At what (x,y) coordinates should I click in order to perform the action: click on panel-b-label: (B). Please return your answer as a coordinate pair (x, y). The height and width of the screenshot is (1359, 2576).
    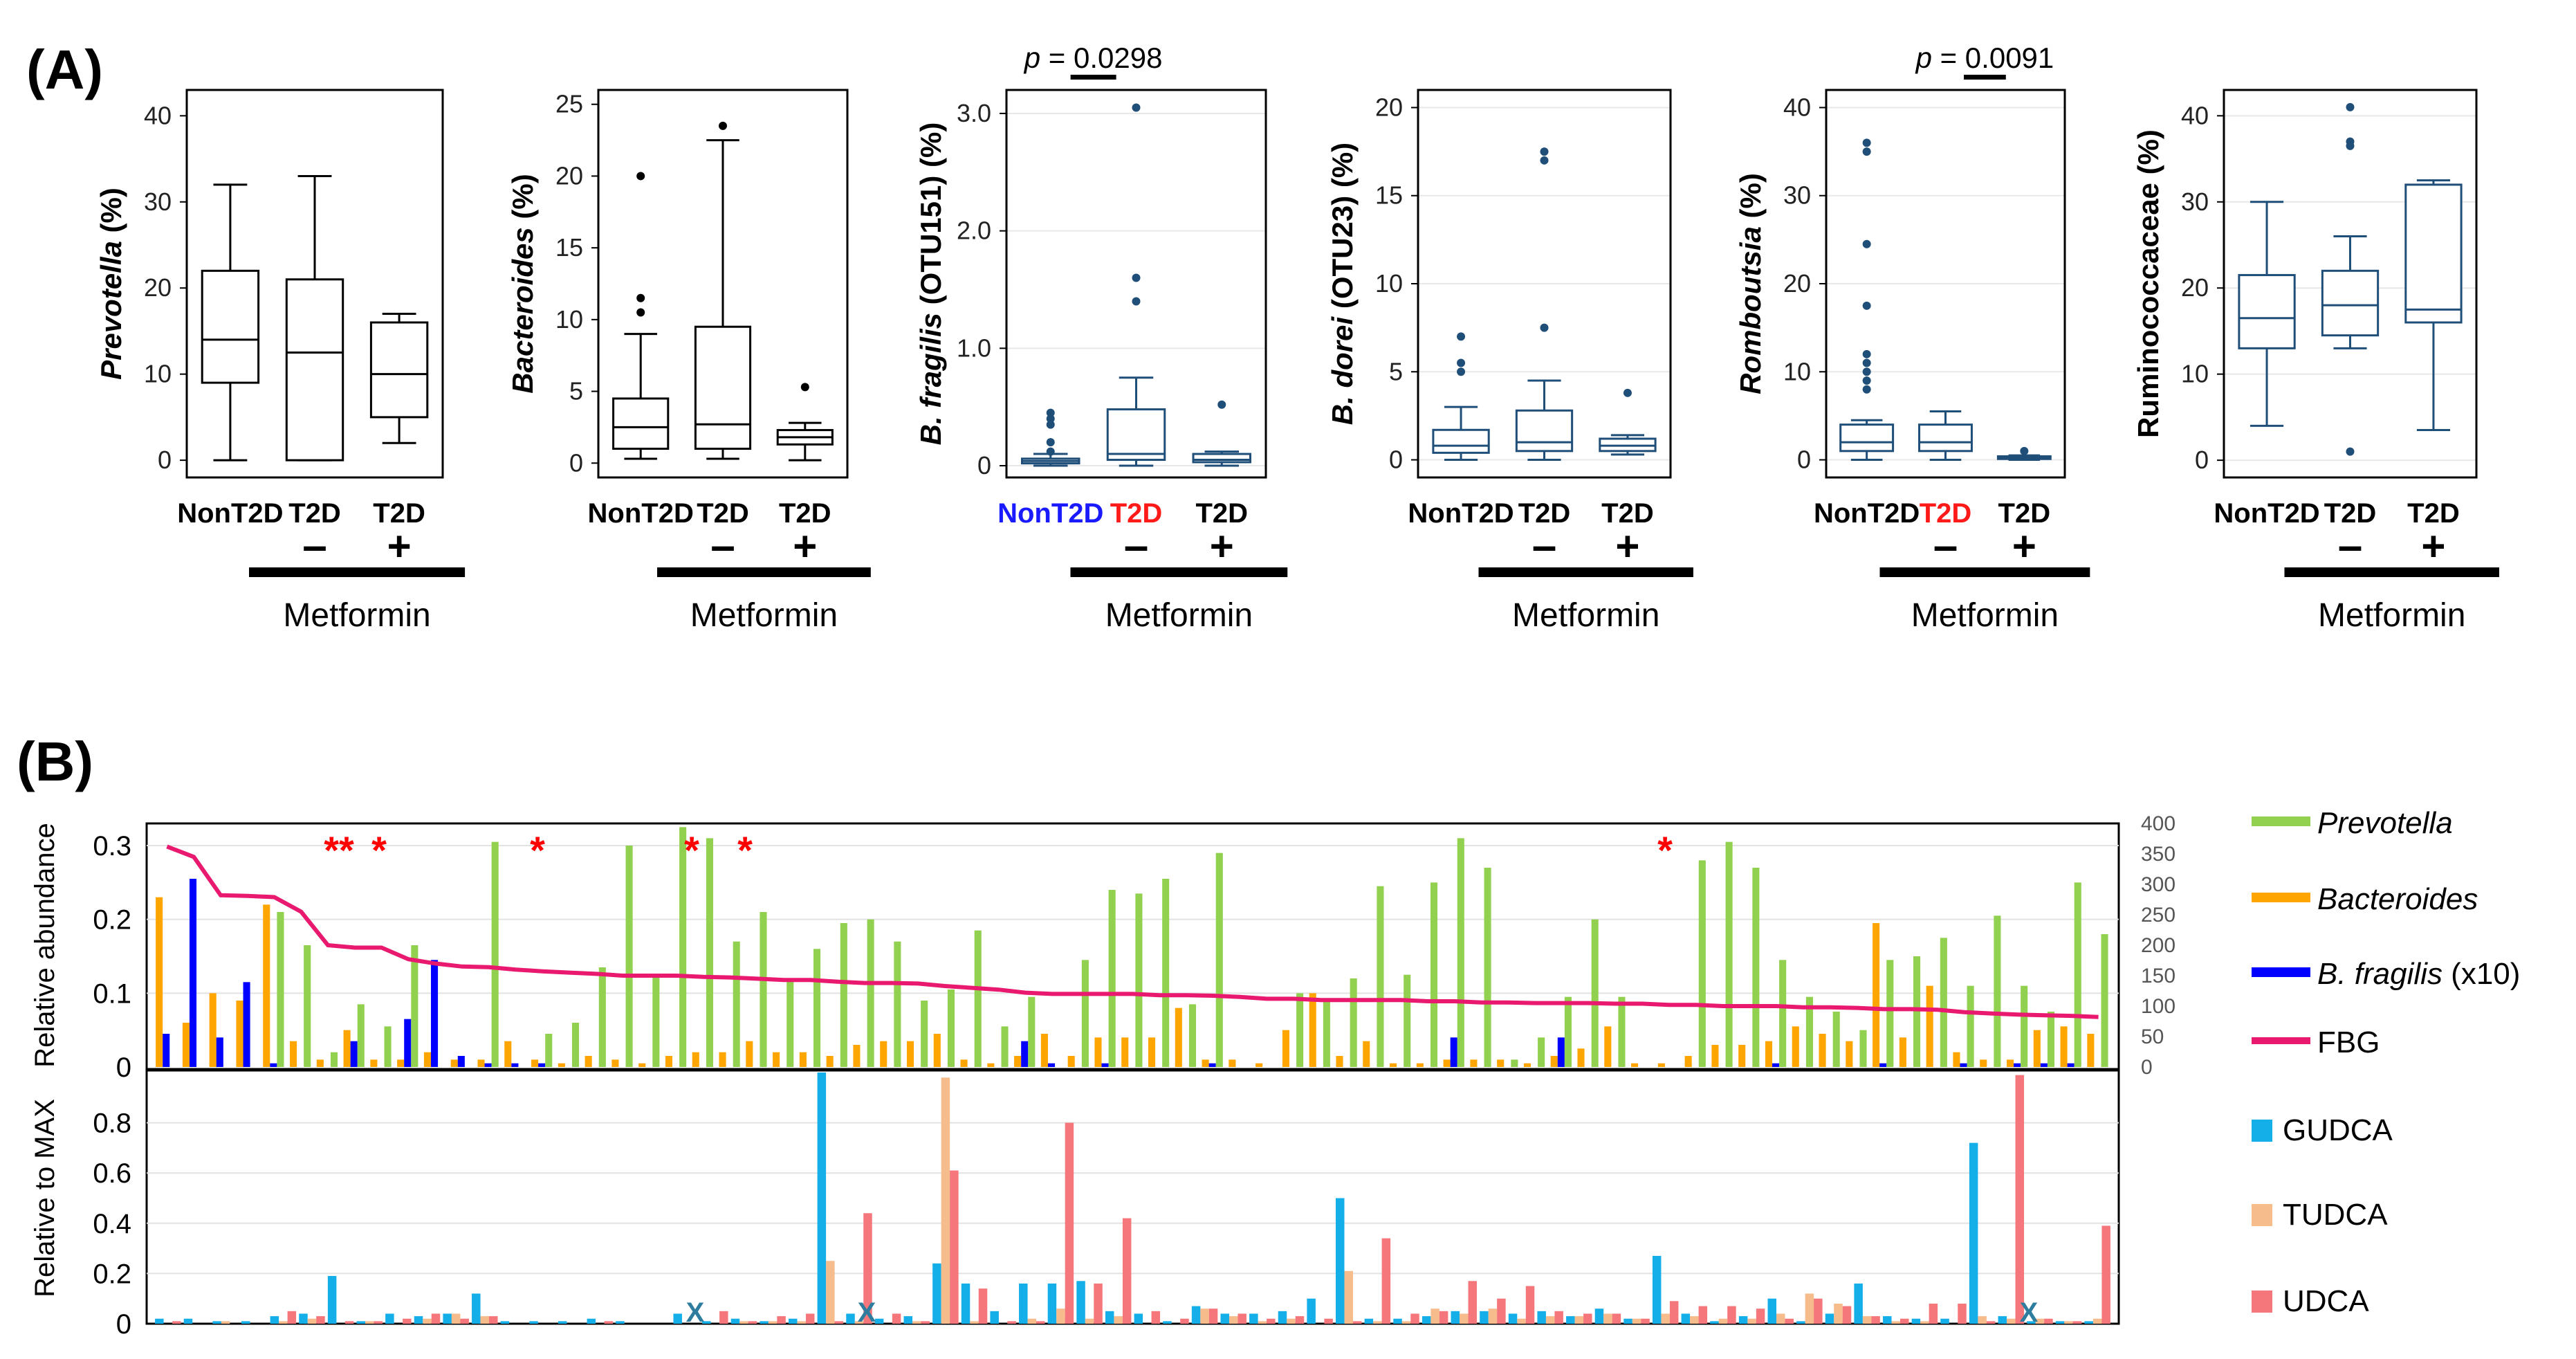
    Looking at the image, I should click on (55, 761).